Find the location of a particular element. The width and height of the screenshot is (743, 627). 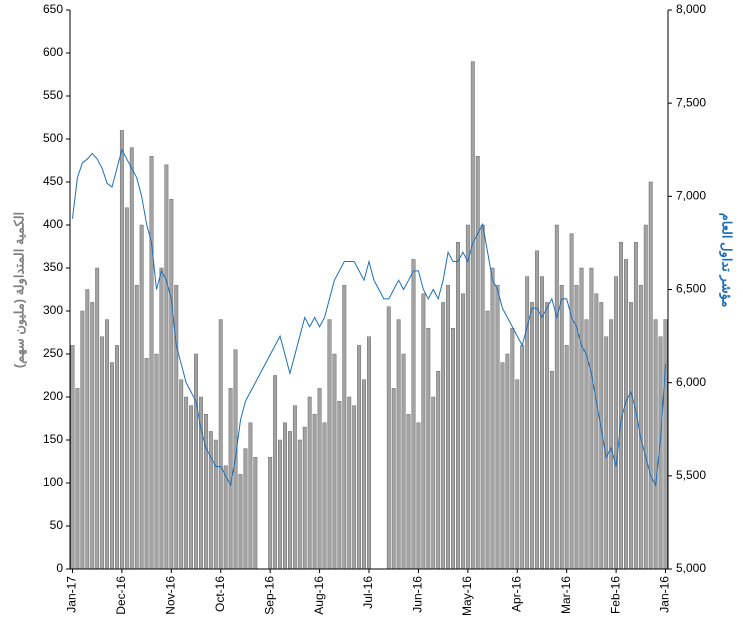

x-tick-label: Jan-17 is located at coordinates (72, 594).